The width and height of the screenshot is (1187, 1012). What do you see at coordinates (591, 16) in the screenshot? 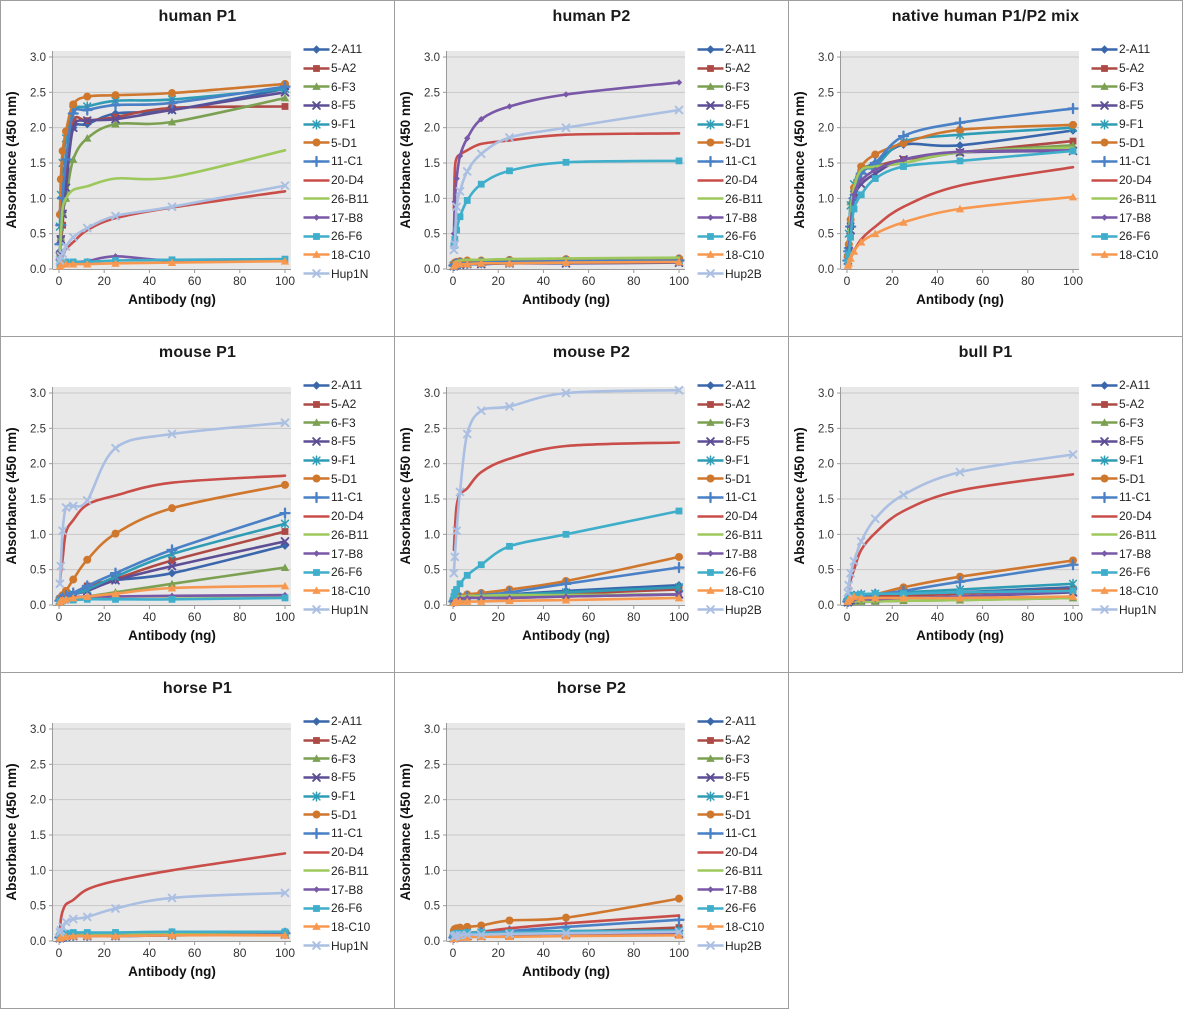
I see `chart-title: human P2` at bounding box center [591, 16].